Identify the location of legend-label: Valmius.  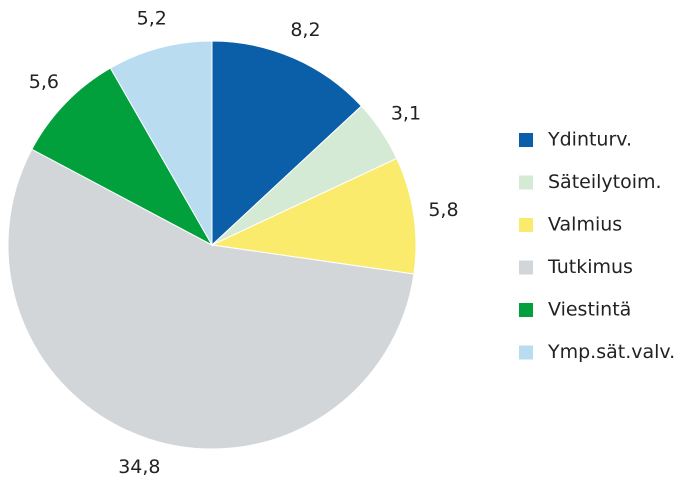
(585, 225).